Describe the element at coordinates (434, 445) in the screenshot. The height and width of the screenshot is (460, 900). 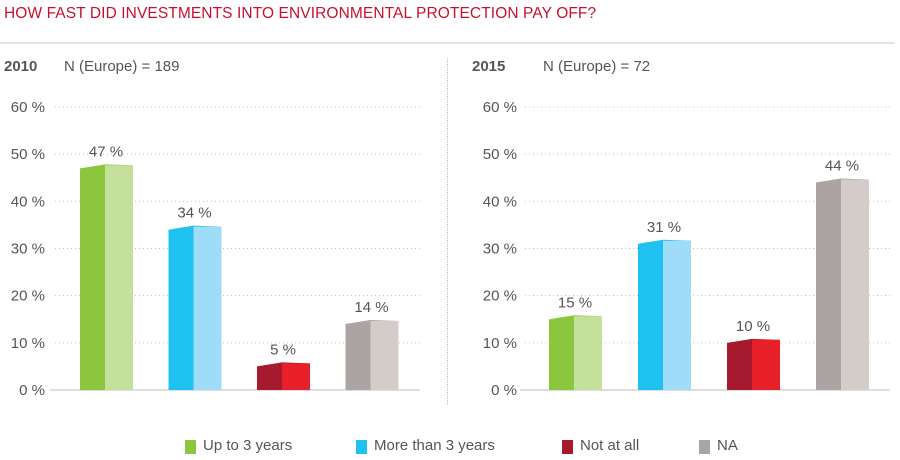
I see `legend-label: More than 3 years` at that location.